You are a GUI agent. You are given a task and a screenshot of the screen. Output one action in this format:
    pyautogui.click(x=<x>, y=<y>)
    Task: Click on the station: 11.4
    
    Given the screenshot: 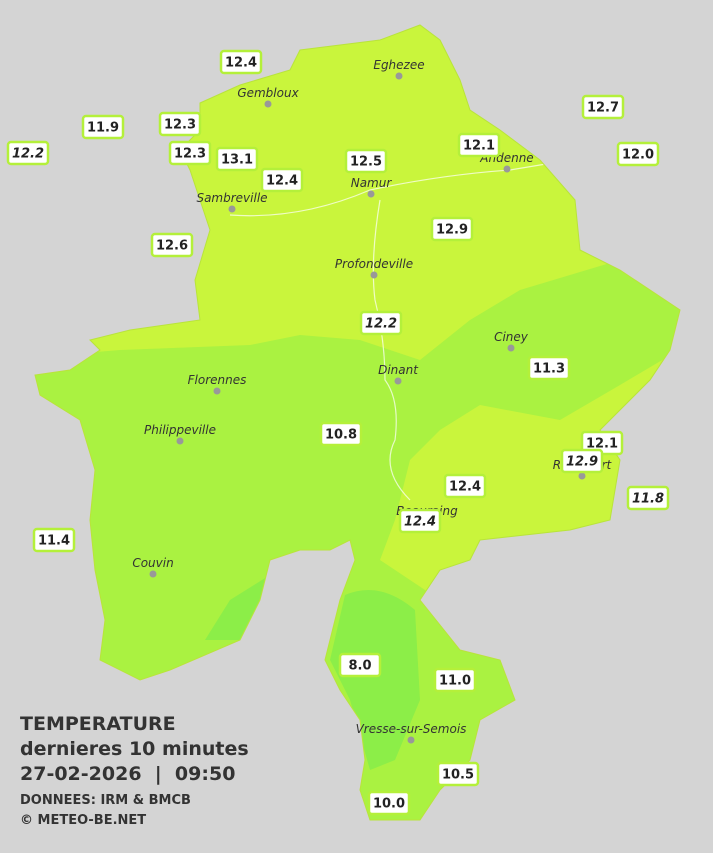 What is the action you would take?
    pyautogui.click(x=54, y=540)
    